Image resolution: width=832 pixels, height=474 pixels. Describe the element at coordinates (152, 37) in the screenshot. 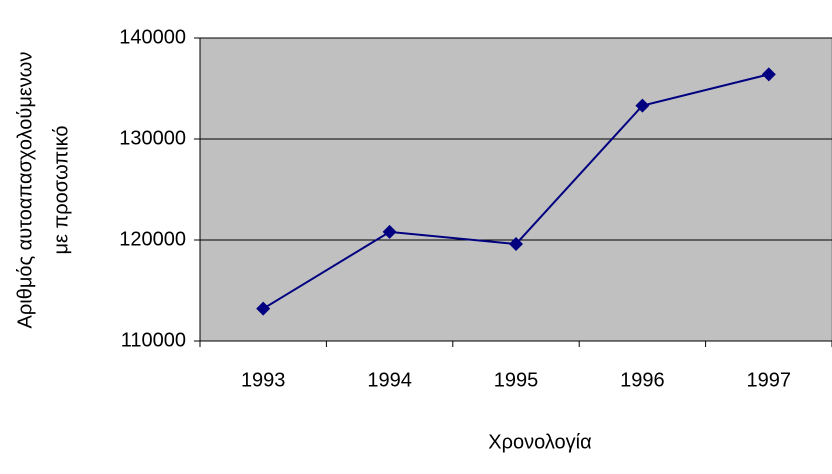

I see `y-tick-label: 140000` at that location.